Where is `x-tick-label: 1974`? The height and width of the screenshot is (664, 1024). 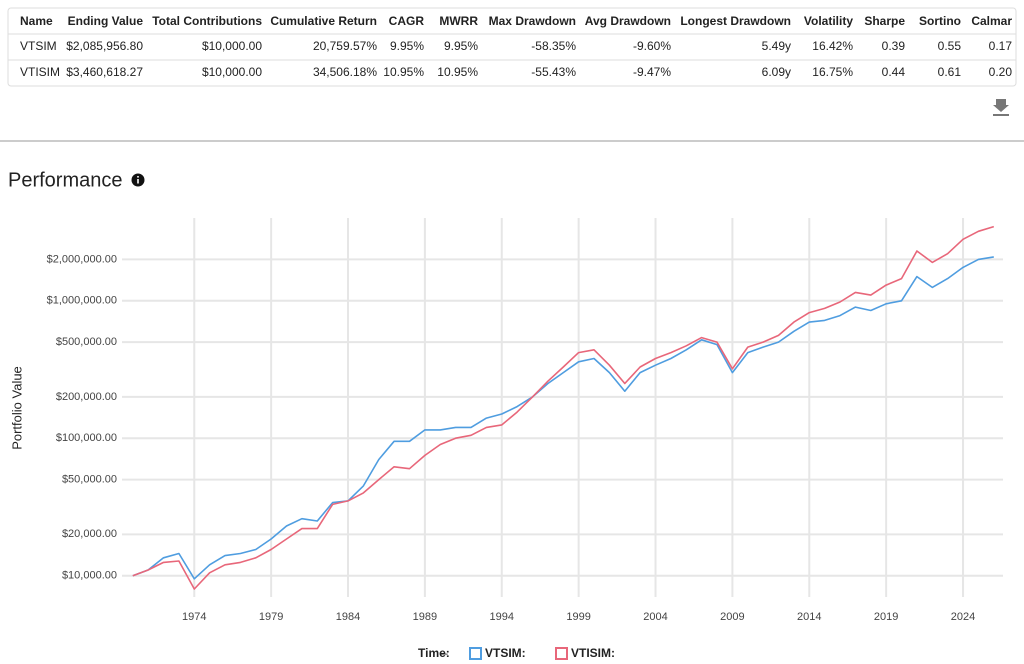 x-tick-label: 1974 is located at coordinates (194, 617).